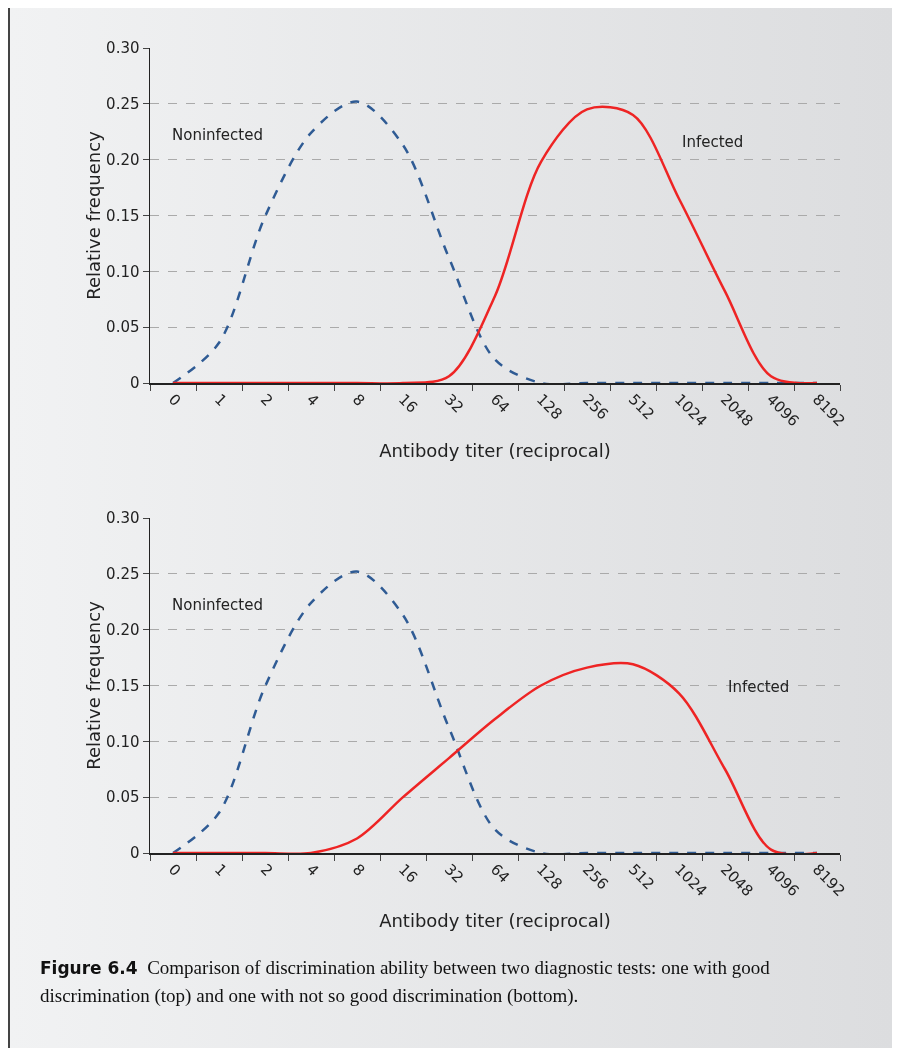  Describe the element at coordinates (89, 968) in the screenshot. I see `caption: Figure 6.4` at that location.